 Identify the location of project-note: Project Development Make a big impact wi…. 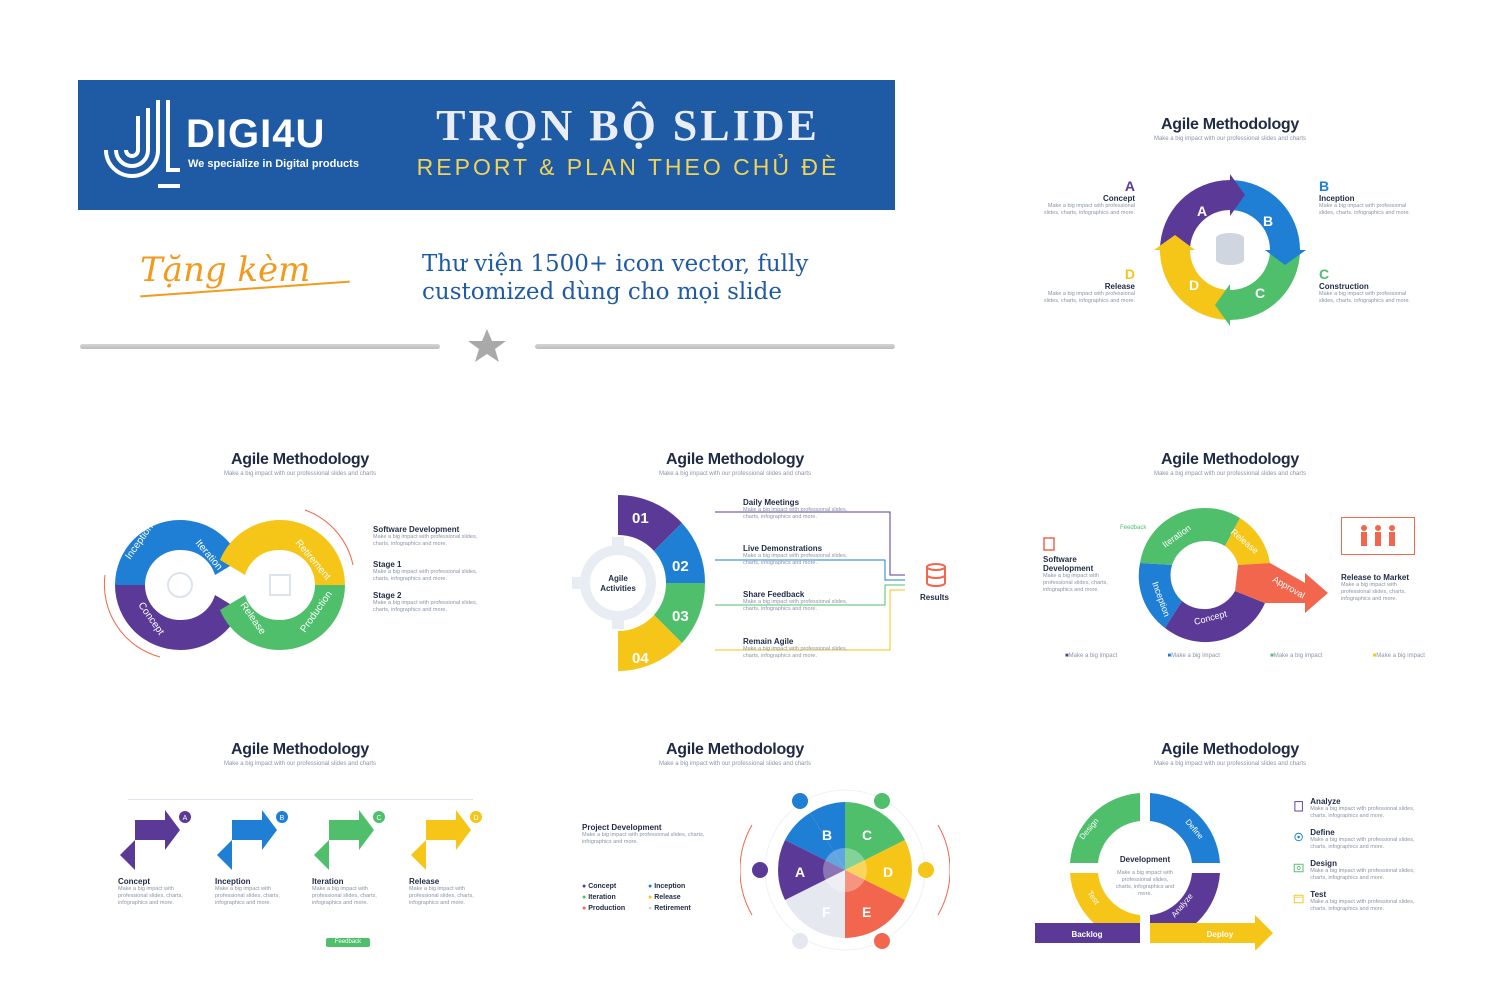
(647, 834).